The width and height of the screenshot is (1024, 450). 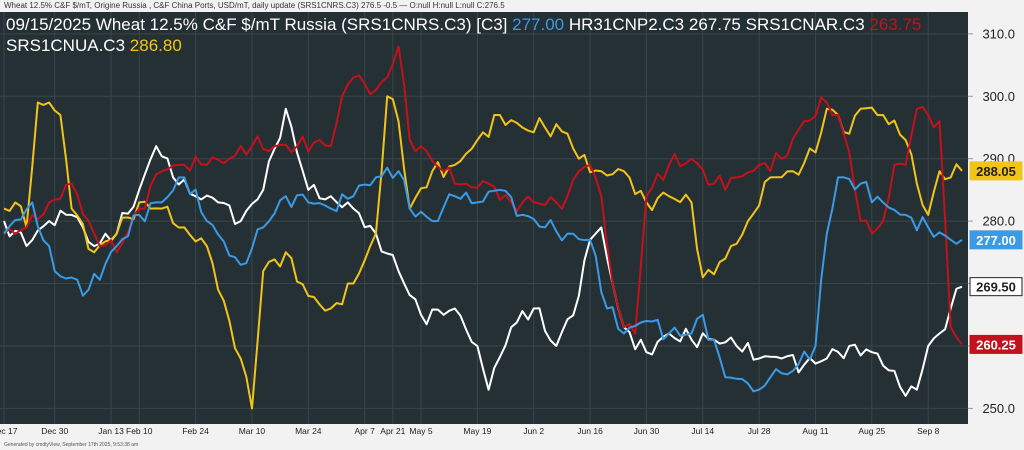 I want to click on x-tick-label: Mar 10, so click(x=252, y=431).